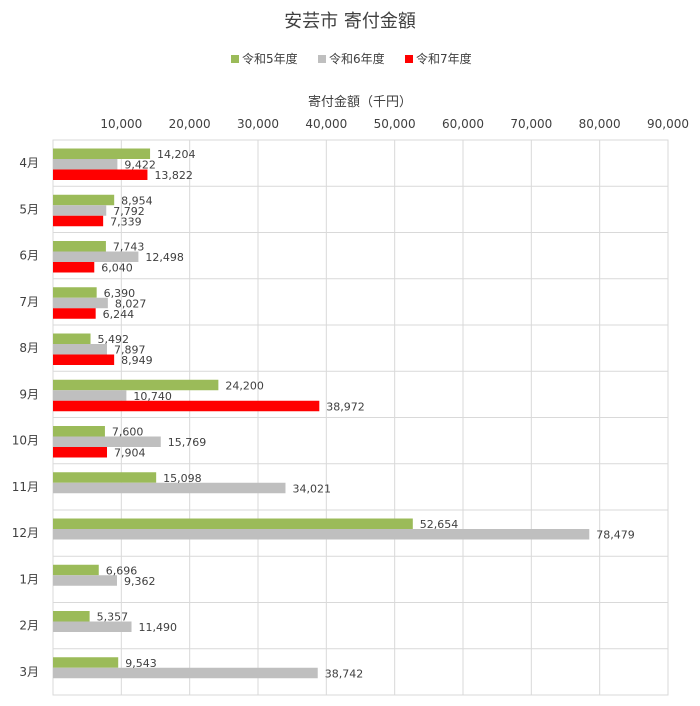  I want to click on category-label: 3月, so click(29, 672).